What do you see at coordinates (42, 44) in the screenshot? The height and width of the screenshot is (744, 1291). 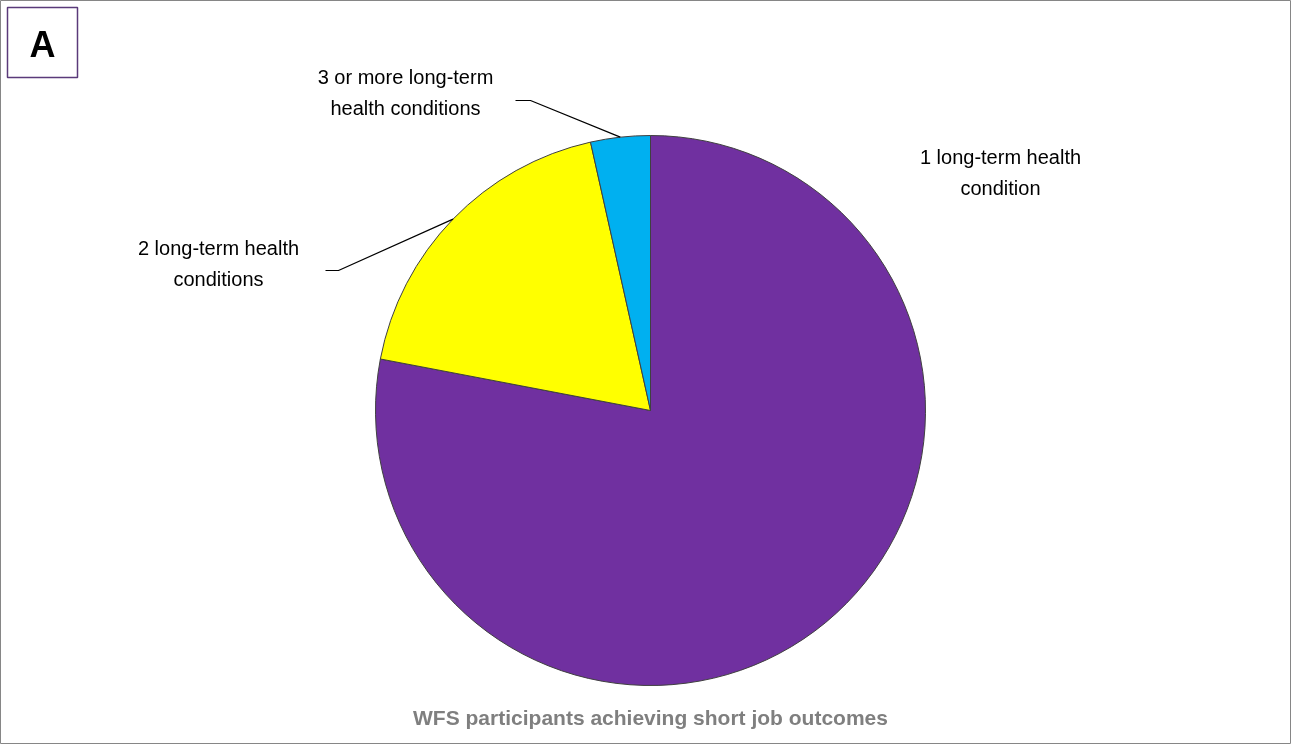 I see `text: A` at bounding box center [42, 44].